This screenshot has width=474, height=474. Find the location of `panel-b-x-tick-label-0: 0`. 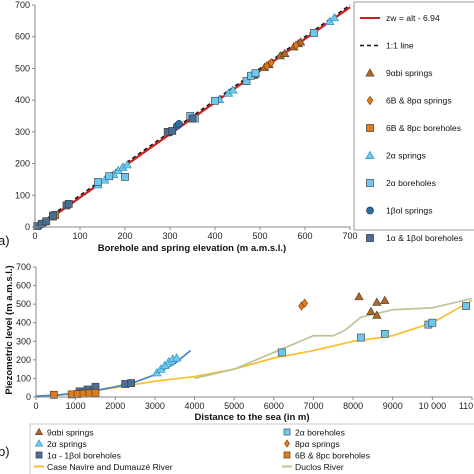

panel-b-x-tick-label-0: 0 is located at coordinates (35, 406).